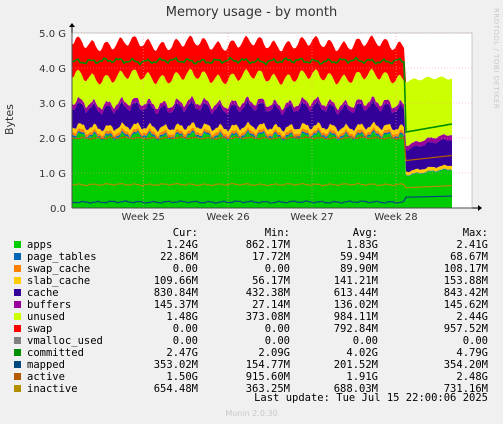 This screenshot has height=424, width=503. I want to click on legend-value-cur: 109.66M, so click(175, 281).